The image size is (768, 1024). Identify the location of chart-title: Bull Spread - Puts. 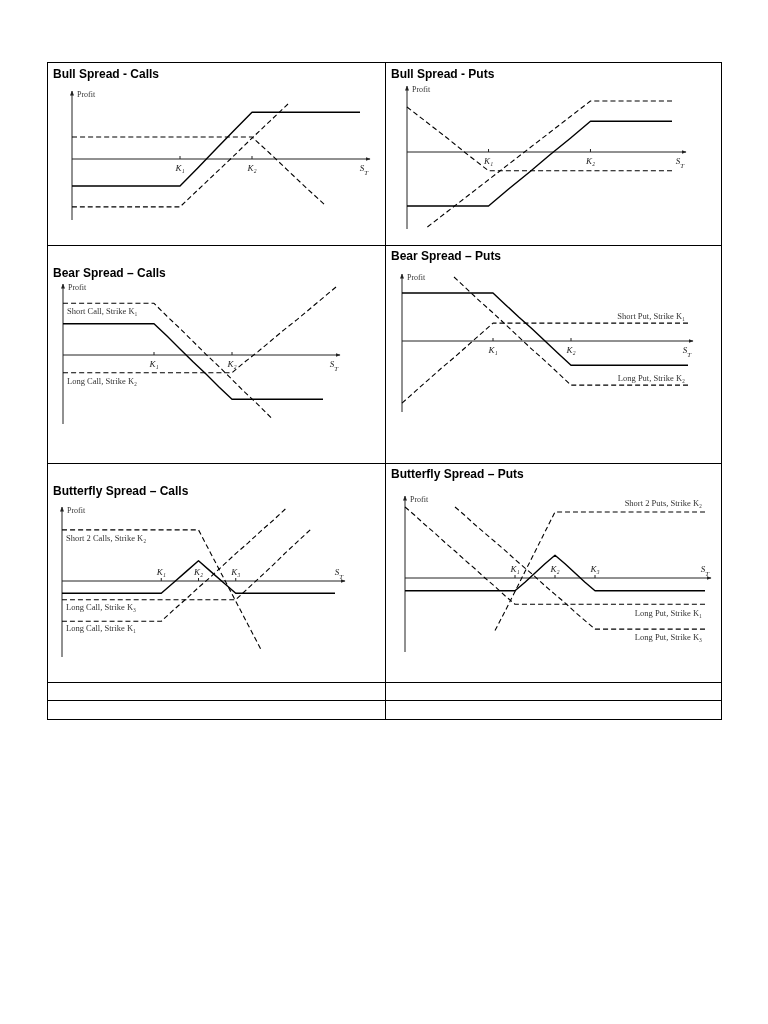
(443, 74).